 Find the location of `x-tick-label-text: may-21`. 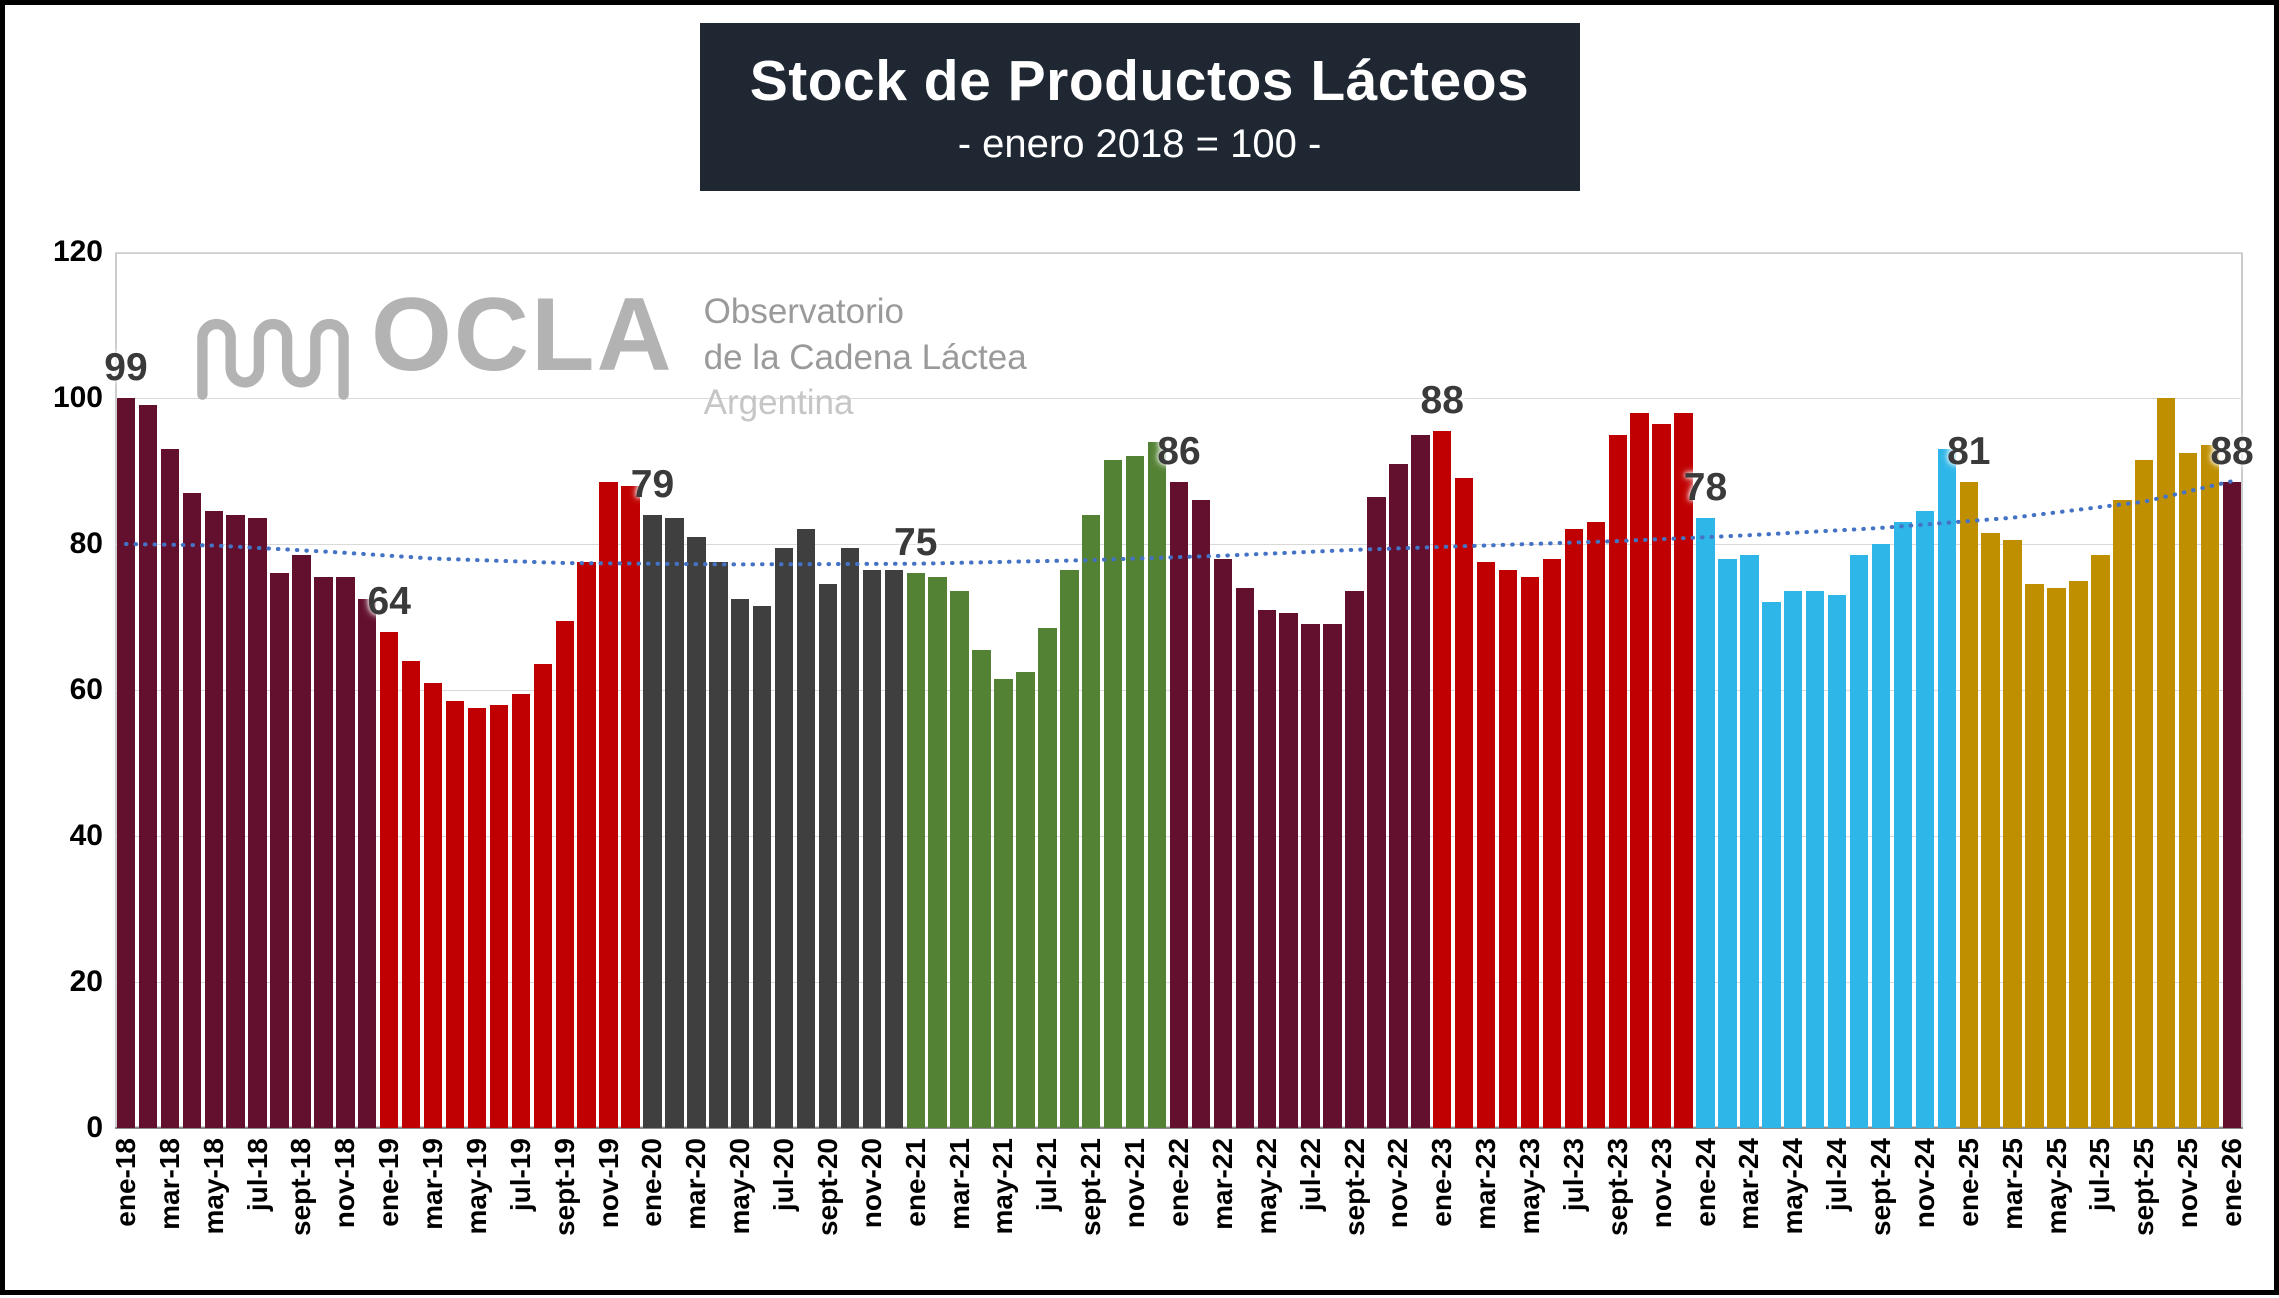

x-tick-label-text: may-21 is located at coordinates (1003, 1186).